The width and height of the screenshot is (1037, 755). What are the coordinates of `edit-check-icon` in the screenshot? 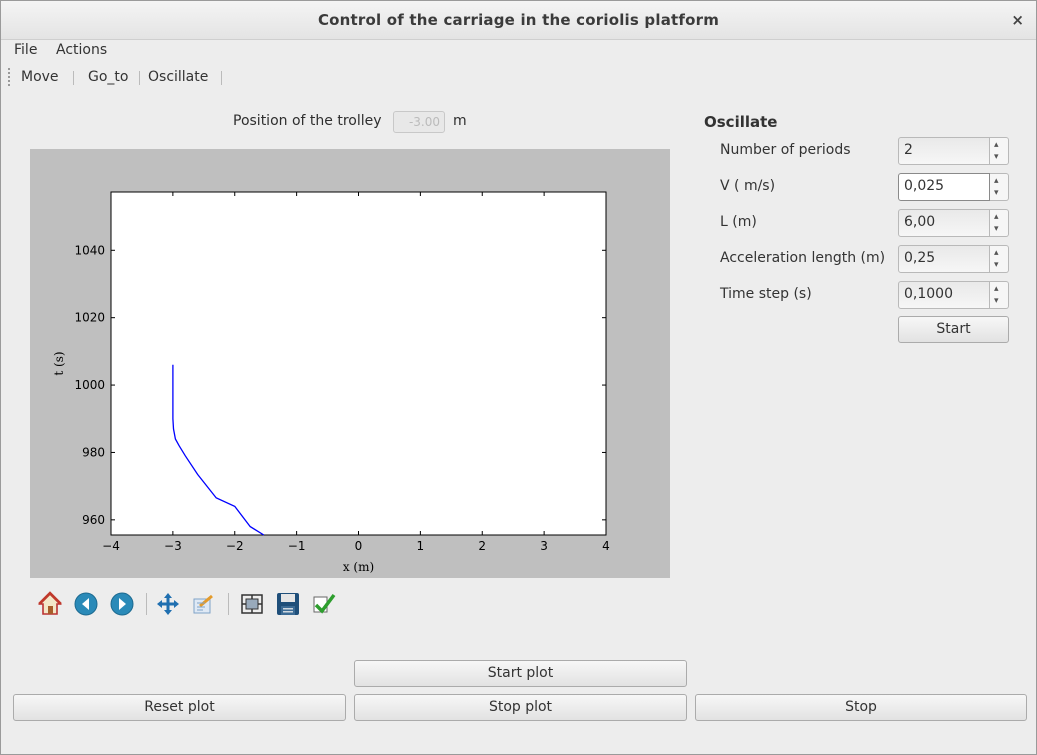 It's located at (324, 604).